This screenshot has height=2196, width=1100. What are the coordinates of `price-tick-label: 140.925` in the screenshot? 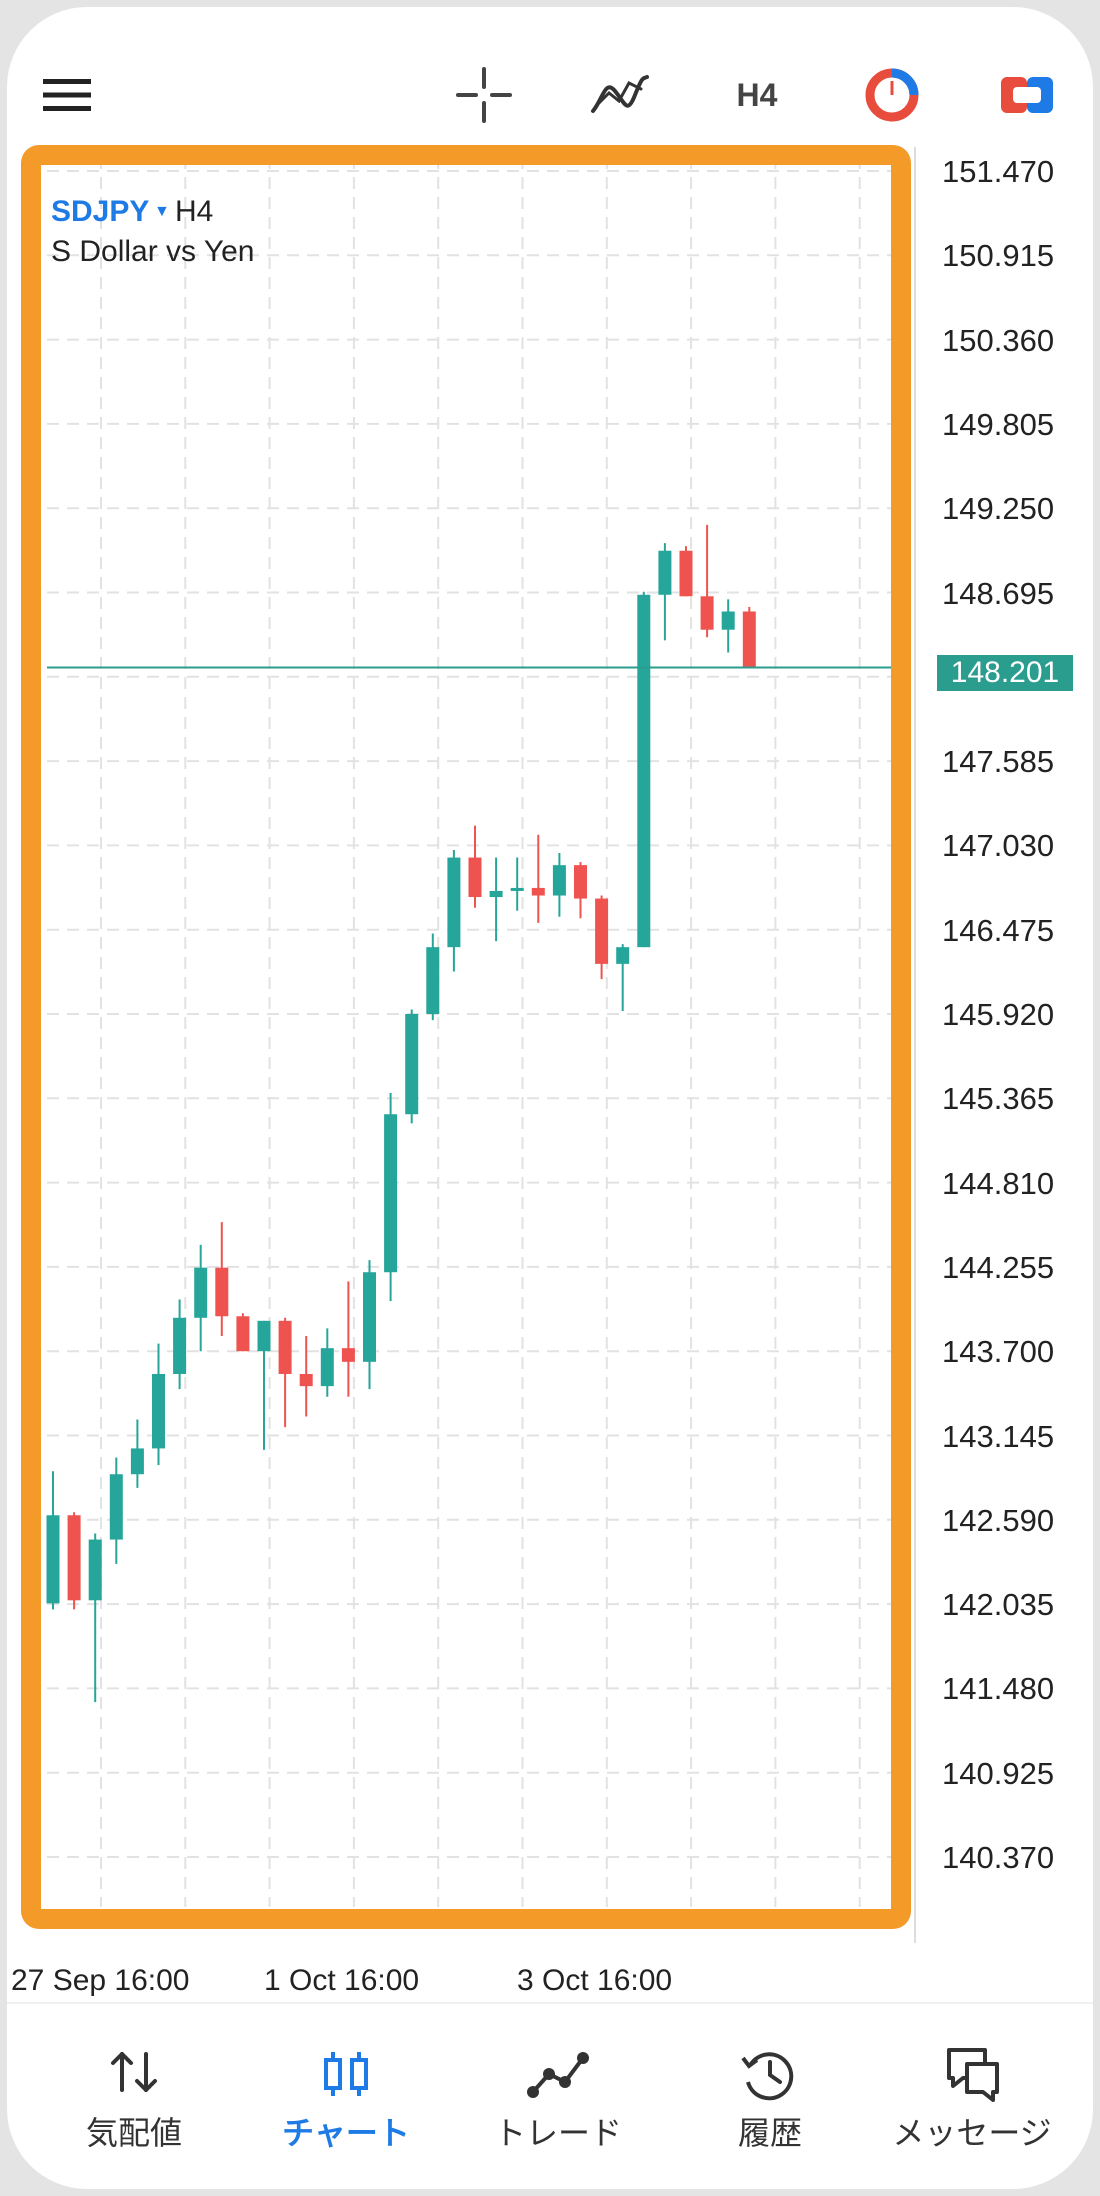 It's located at (998, 1773).